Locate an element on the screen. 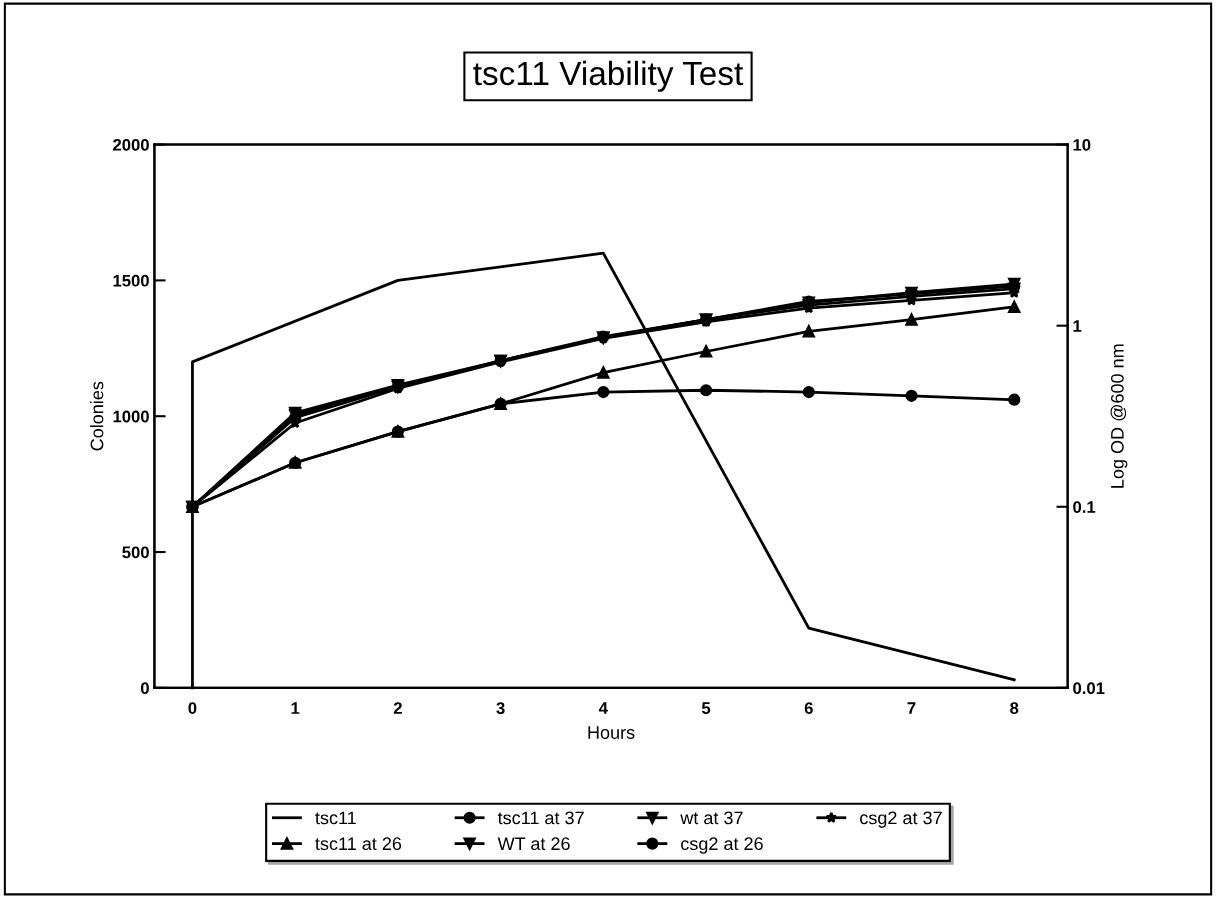 The width and height of the screenshot is (1216, 898). legend-label: WT at 26 is located at coordinates (533, 844).